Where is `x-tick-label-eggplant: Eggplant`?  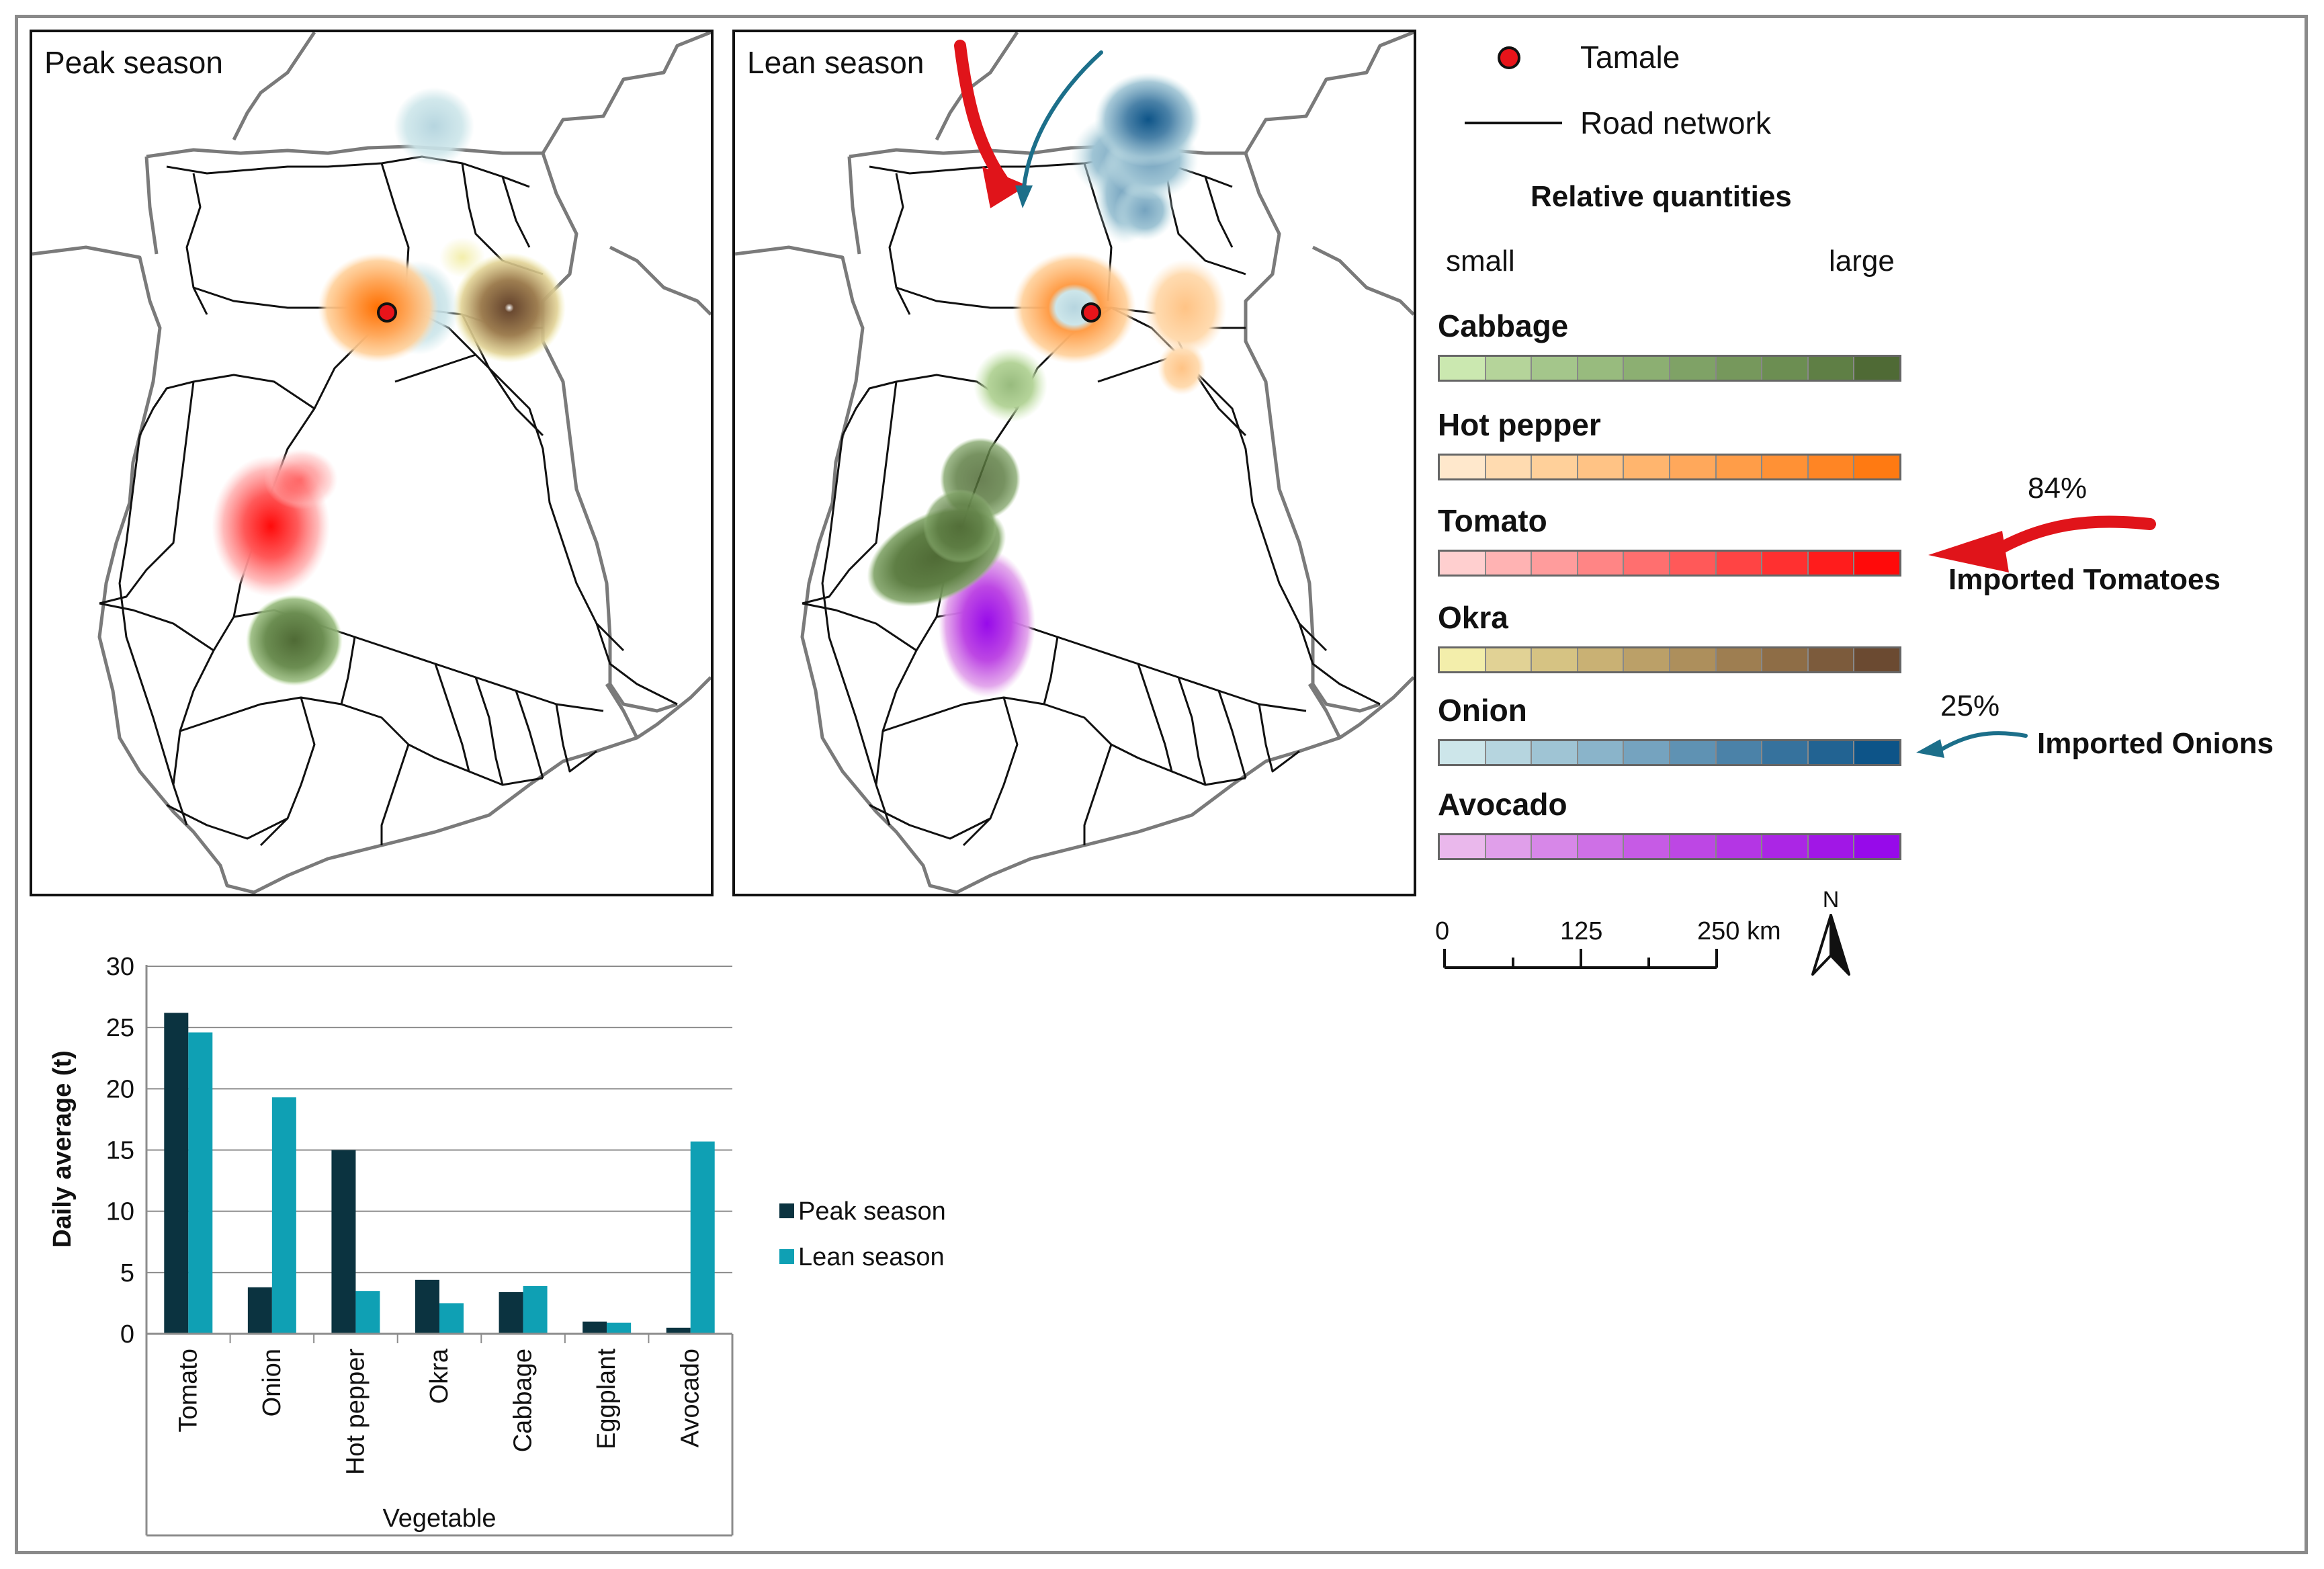
x-tick-label-eggplant: Eggplant is located at coordinates (607, 1399).